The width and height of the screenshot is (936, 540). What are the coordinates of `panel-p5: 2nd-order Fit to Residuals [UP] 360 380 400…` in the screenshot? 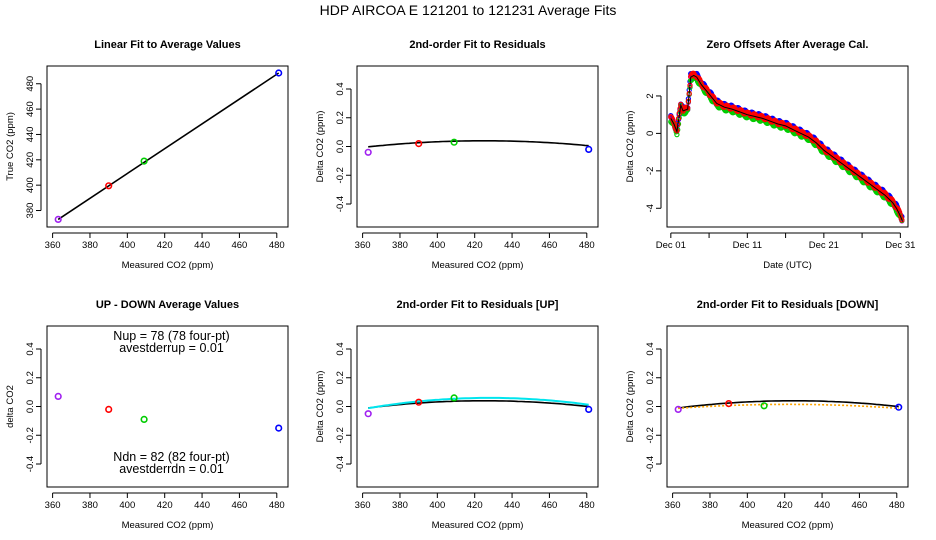 It's located at (457, 415).